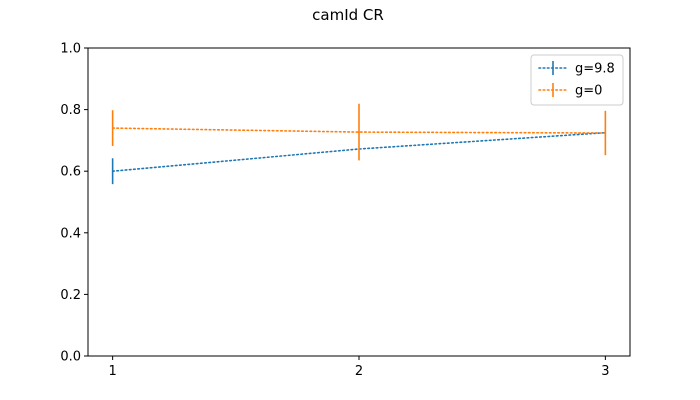  I want to click on x-tick-label-0: 1, so click(112, 371).